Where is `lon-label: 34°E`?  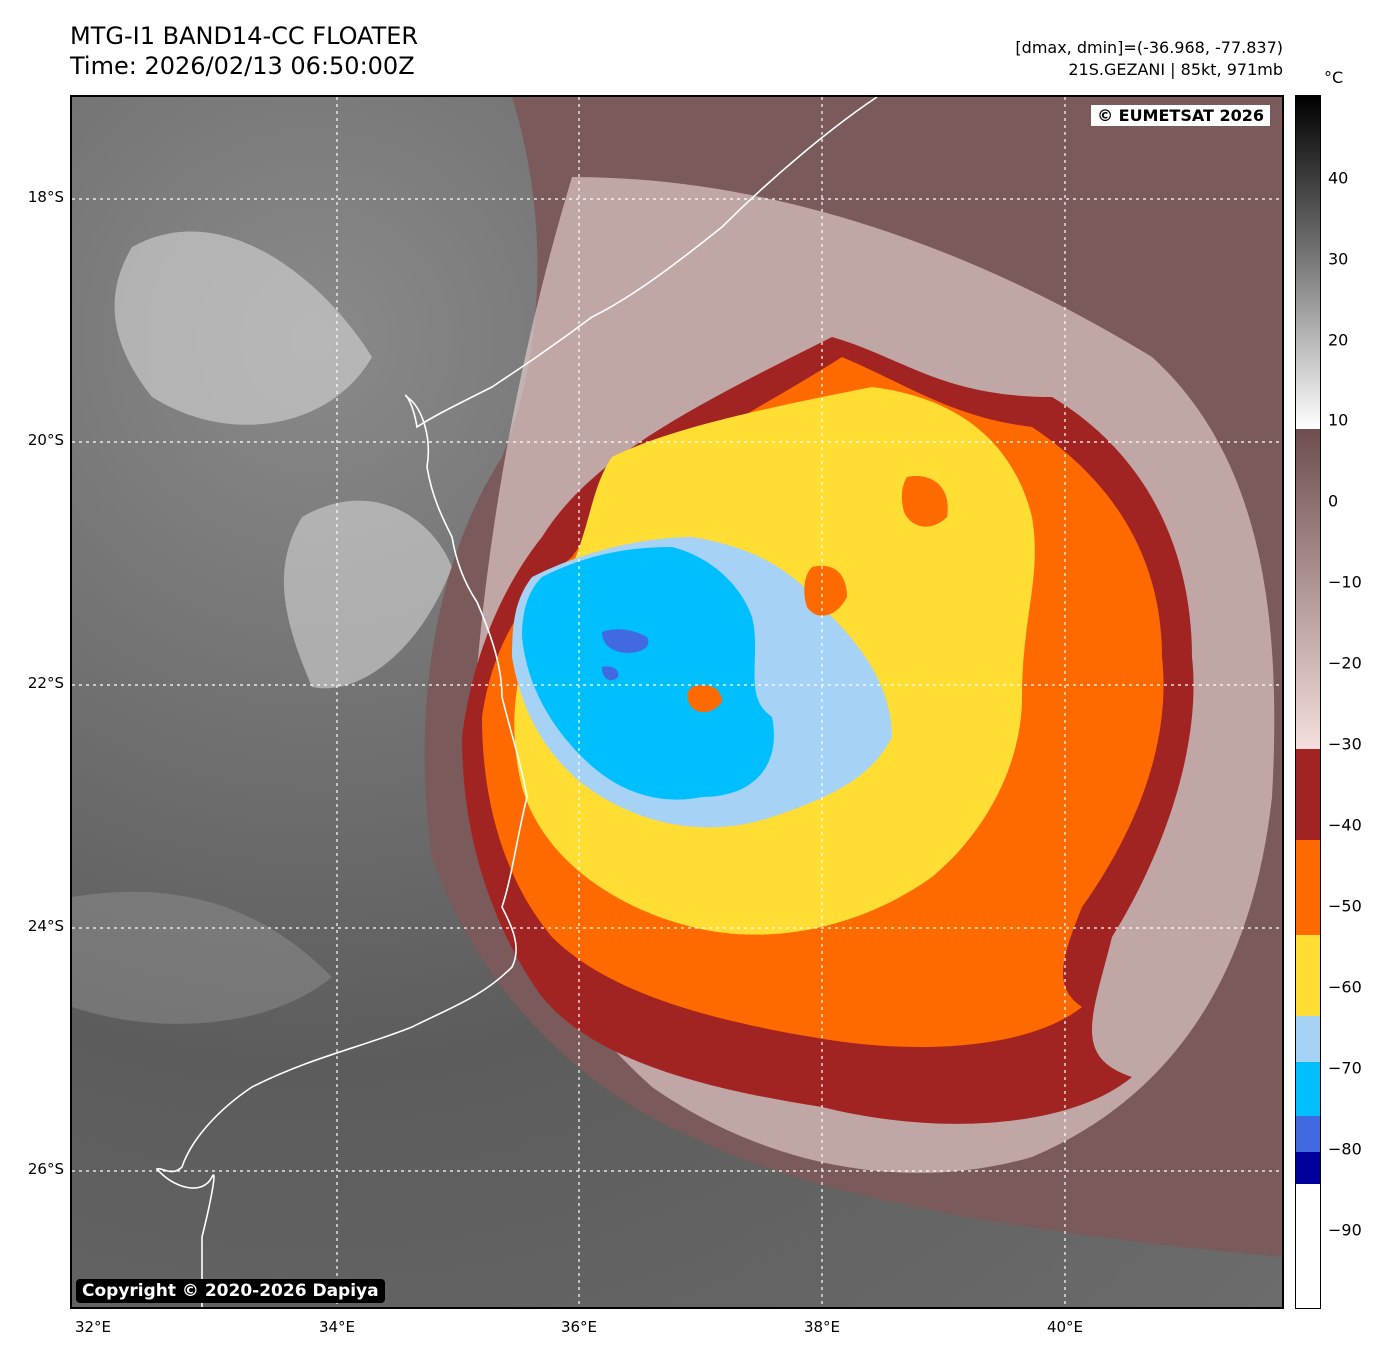
lon-label: 34°E is located at coordinates (337, 1327).